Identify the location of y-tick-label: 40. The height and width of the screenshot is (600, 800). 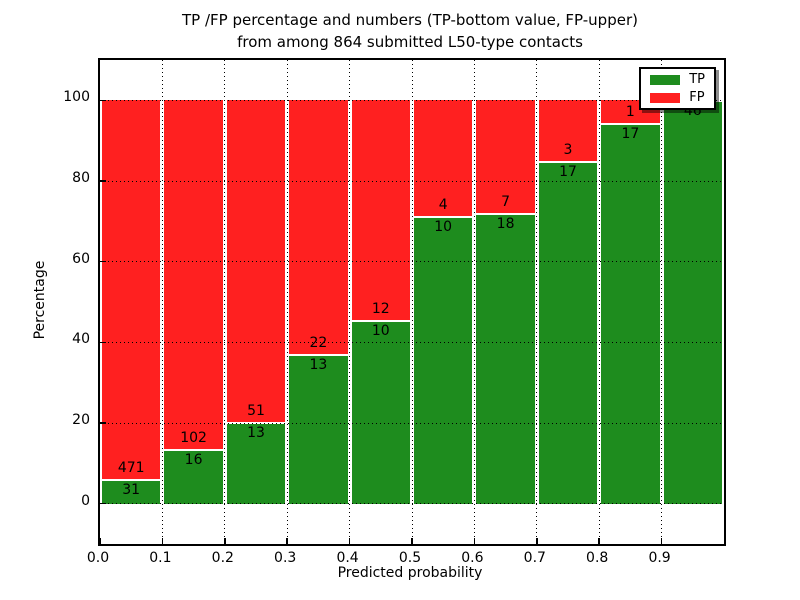
(81, 339).